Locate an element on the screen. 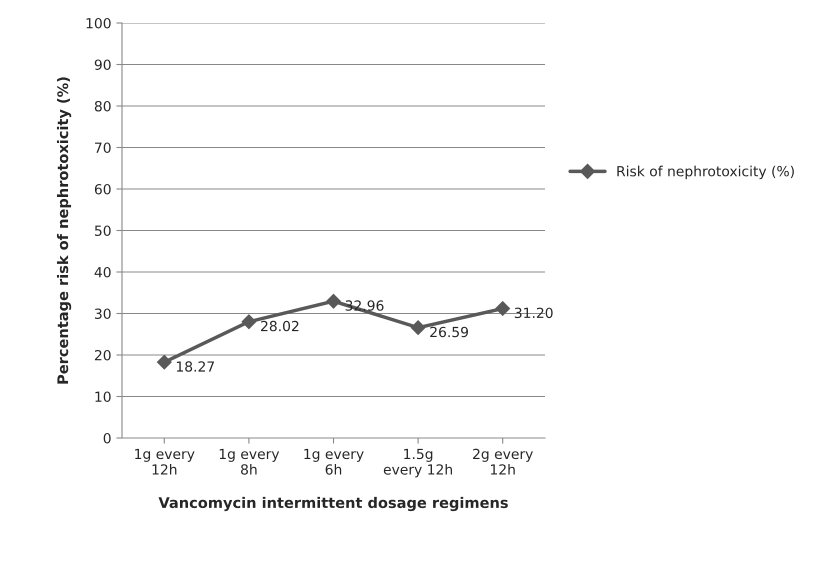 This screenshot has width=829, height=563. legend-label: Risk of nephrotoxicity (%) is located at coordinates (705, 173).